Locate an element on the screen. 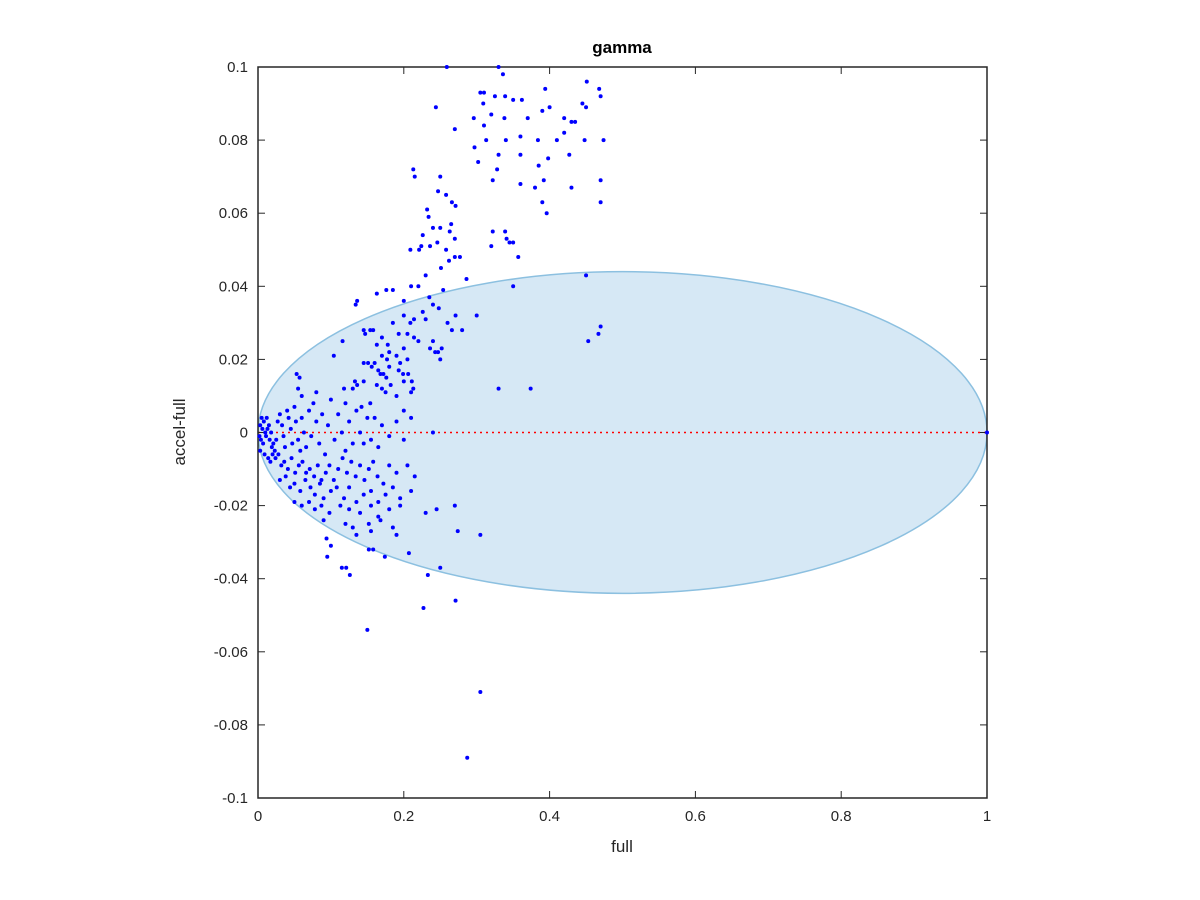 Image resolution: width=1200 pixels, height=900 pixels. y-tick-label: 0.08 is located at coordinates (233, 140).